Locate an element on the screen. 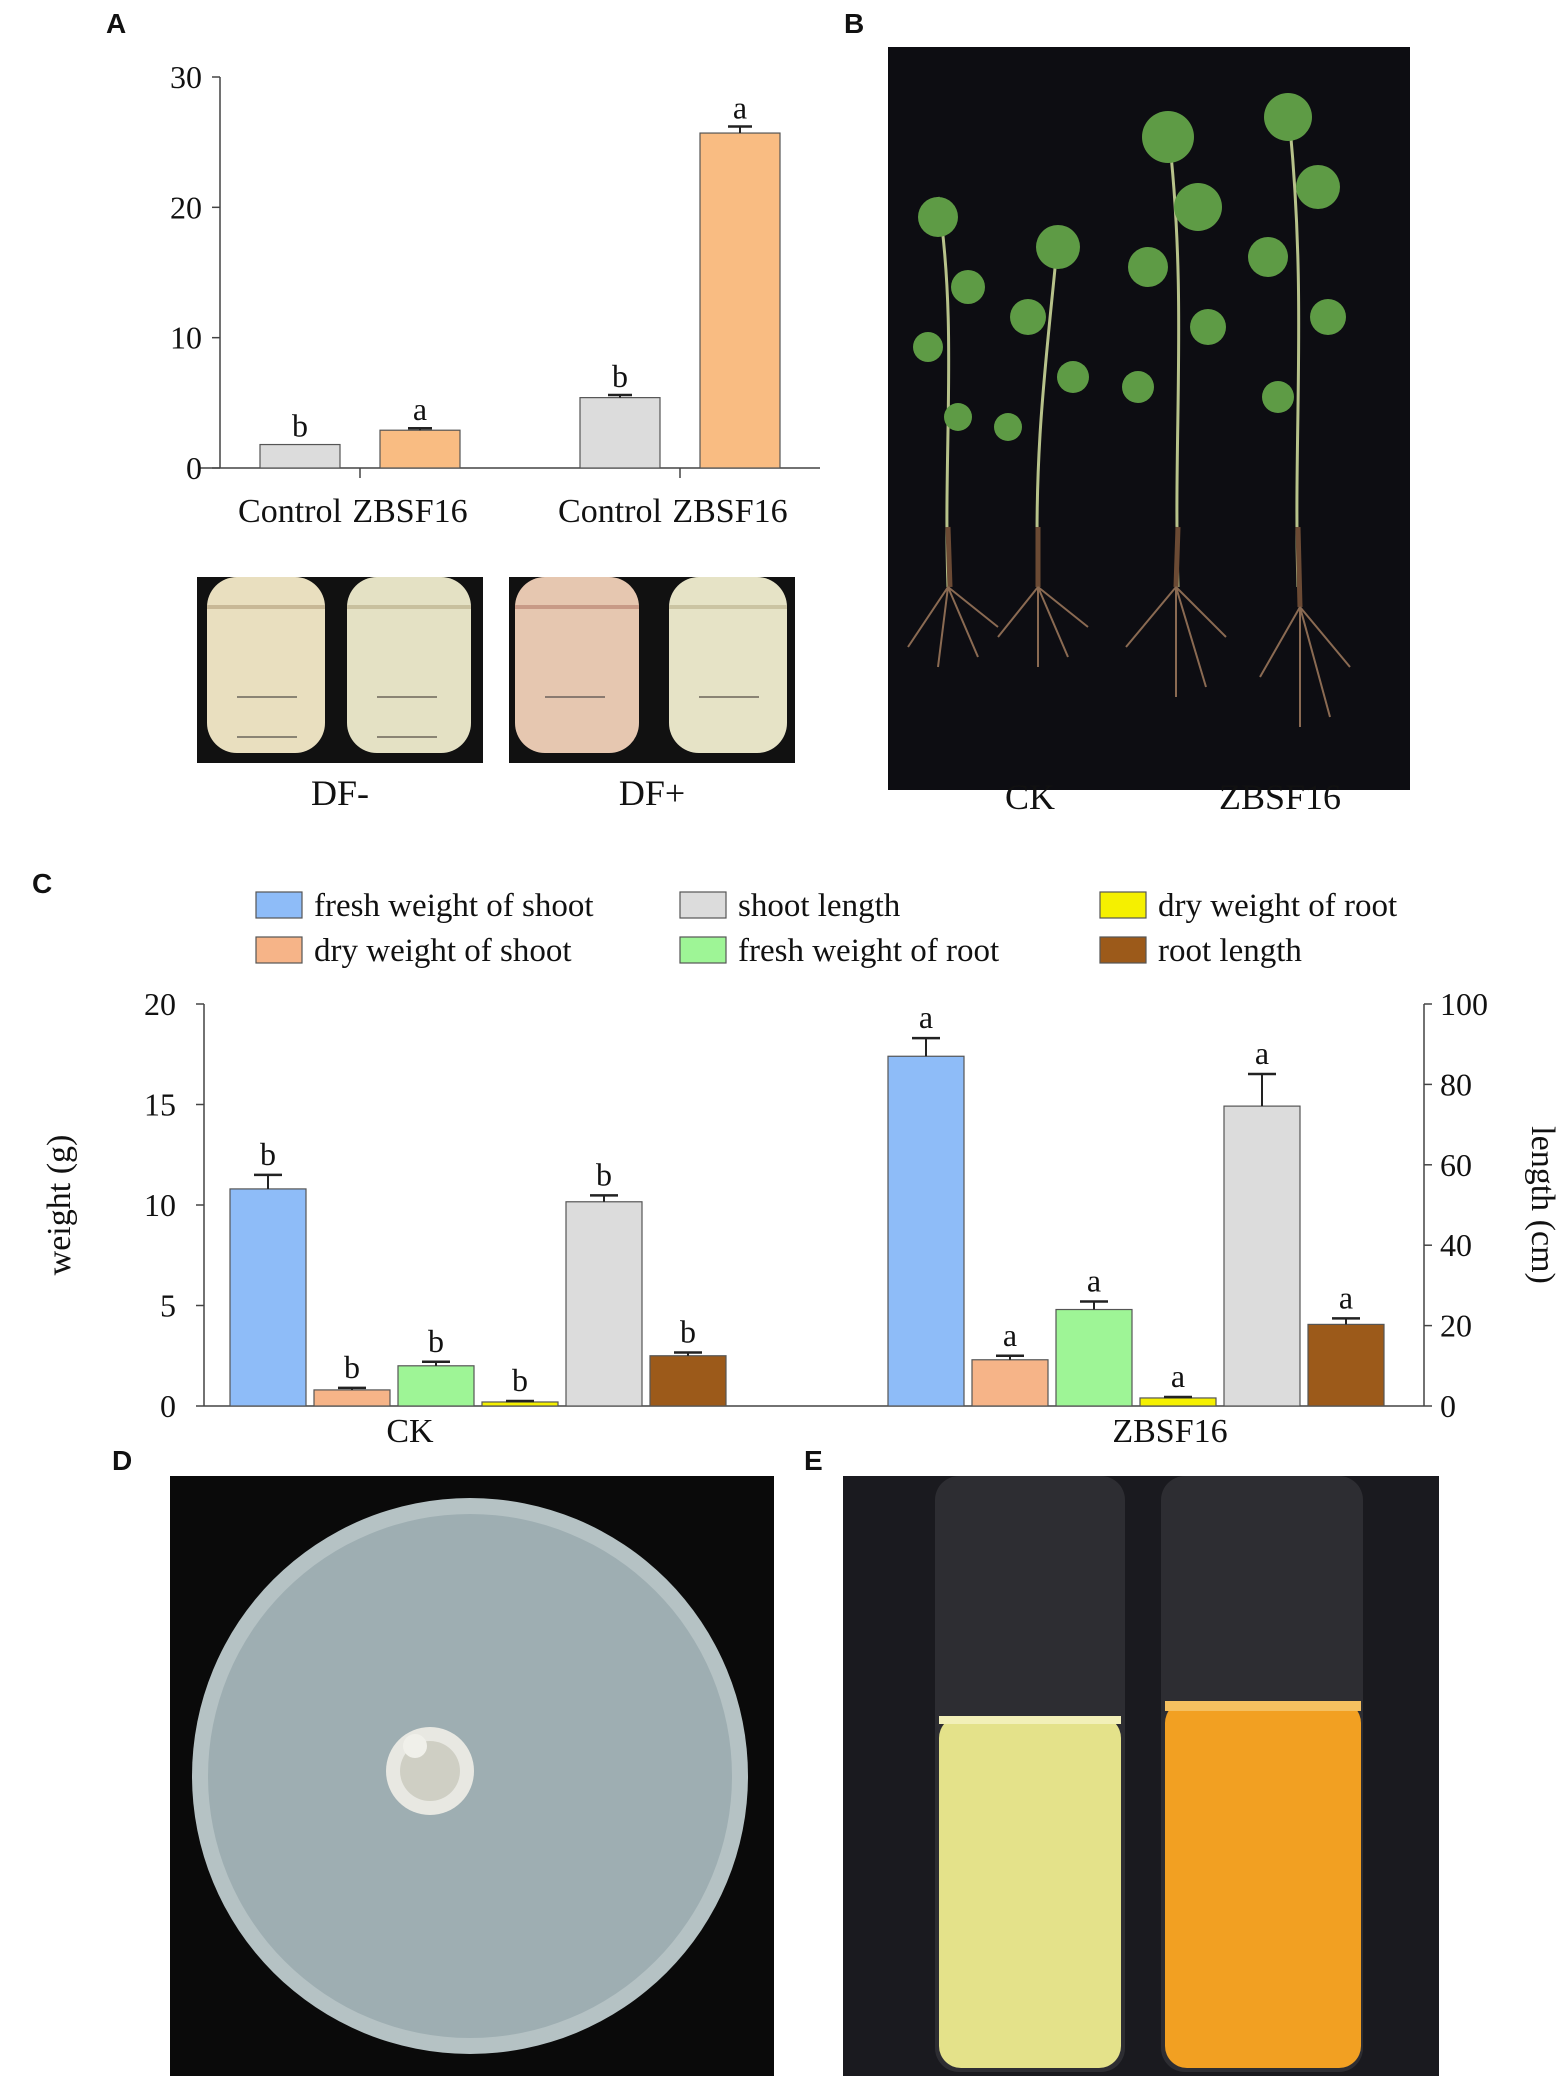  legend-label: root length is located at coordinates (1230, 951).